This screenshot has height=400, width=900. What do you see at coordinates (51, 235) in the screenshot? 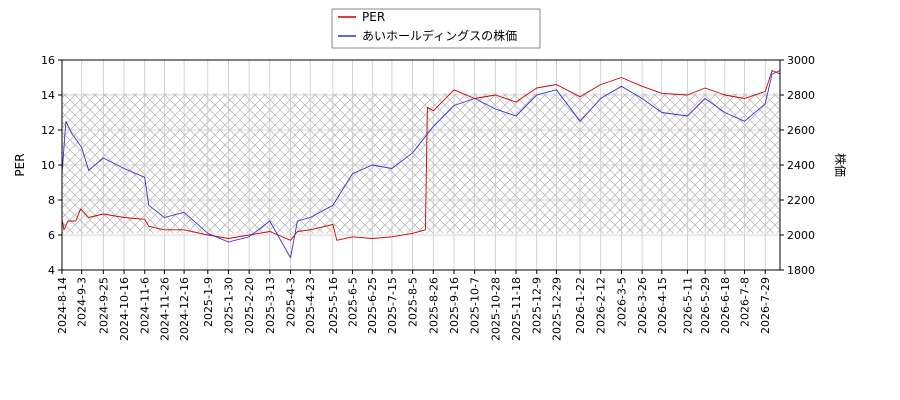
I see `left-tick-label: 6` at bounding box center [51, 235].